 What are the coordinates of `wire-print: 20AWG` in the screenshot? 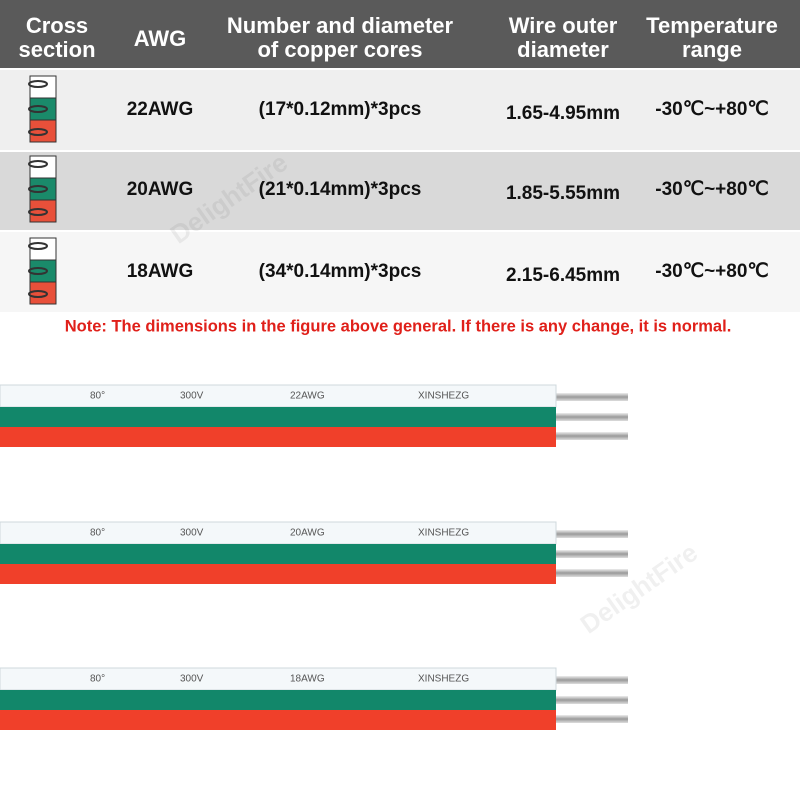 It's located at (307, 533).